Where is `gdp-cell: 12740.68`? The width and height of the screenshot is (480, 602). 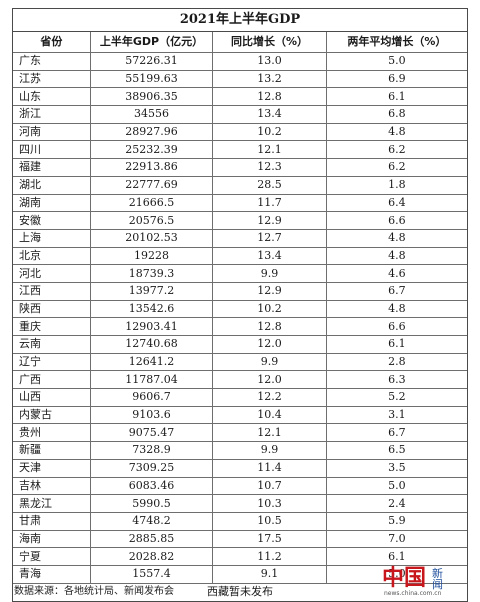 gdp-cell: 12740.68 is located at coordinates (151, 344).